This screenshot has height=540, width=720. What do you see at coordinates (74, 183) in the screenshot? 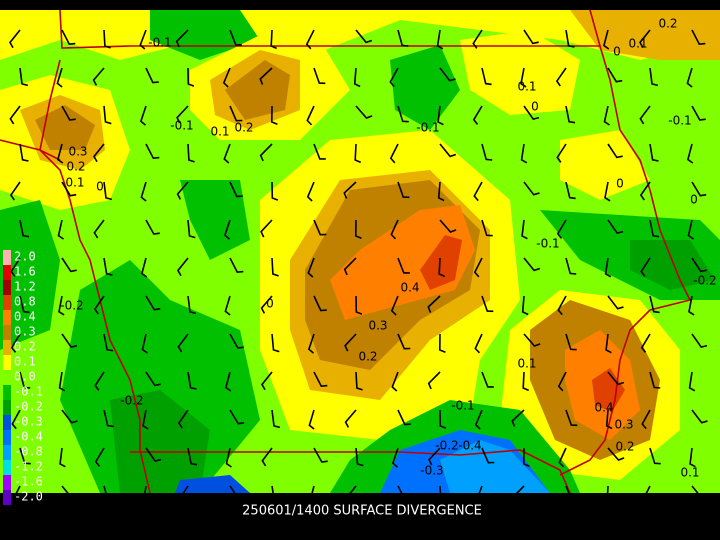
I see `contour-label: 0.1` at bounding box center [74, 183].